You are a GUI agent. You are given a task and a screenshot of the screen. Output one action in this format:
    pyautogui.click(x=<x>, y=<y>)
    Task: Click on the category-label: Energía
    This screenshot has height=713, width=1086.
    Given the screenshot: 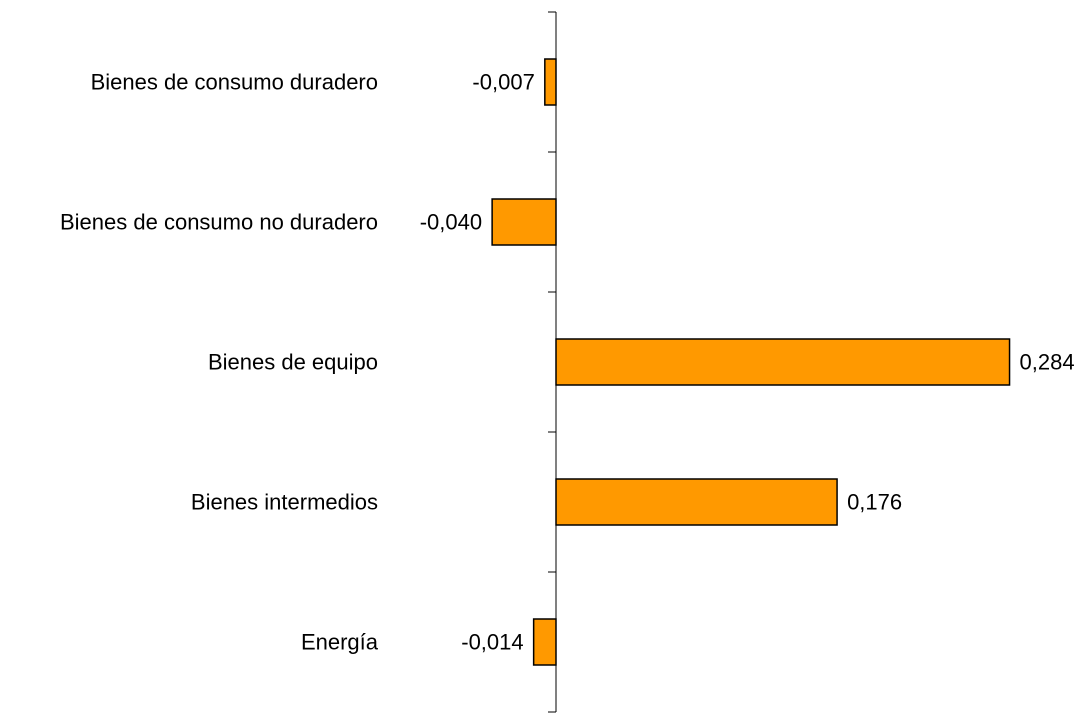 What is the action you would take?
    pyautogui.click(x=340, y=642)
    